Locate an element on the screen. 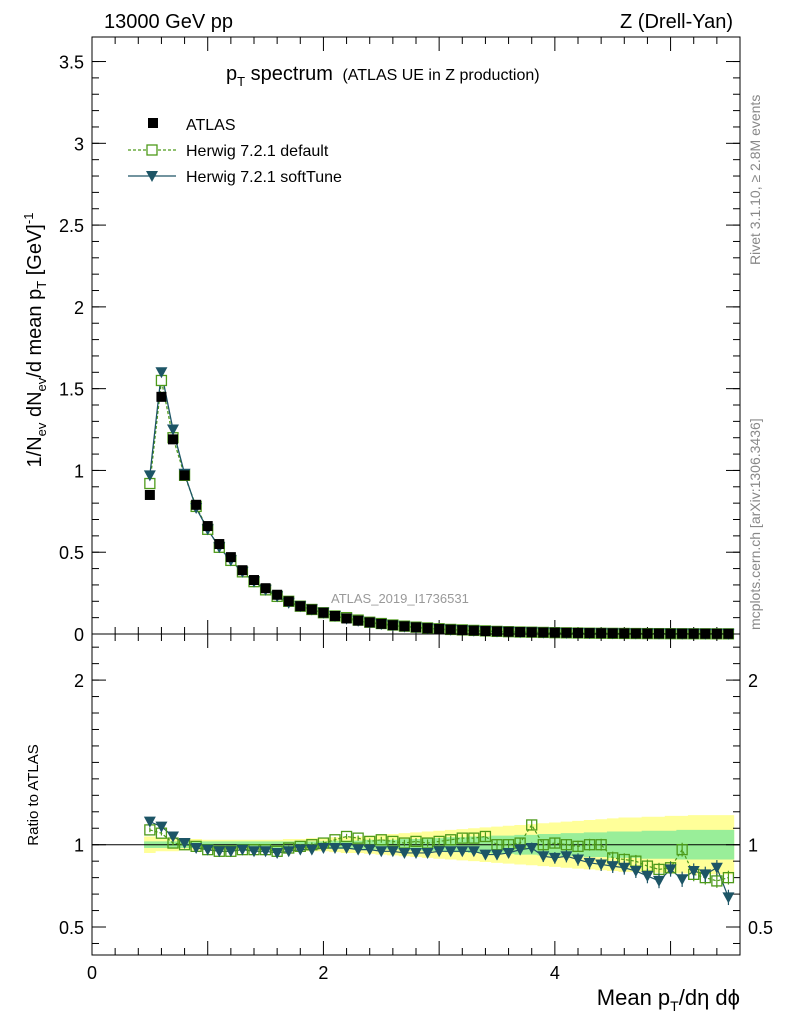 Image resolution: width=786 pixels, height=1024 pixels. x-label-part-b: T is located at coordinates (674, 1006).